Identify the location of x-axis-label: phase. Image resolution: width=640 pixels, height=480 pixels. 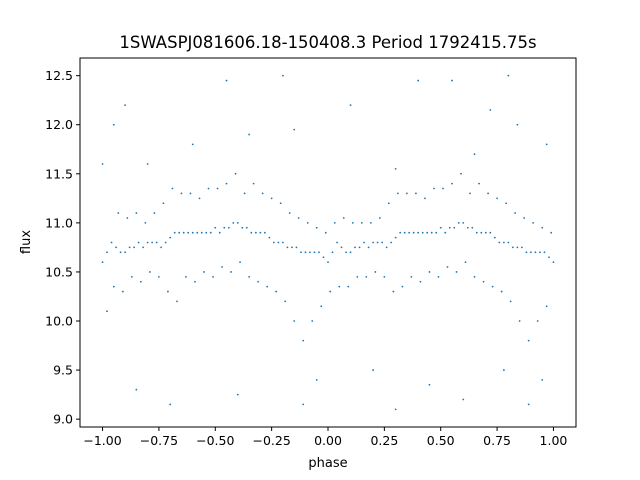
(327, 463).